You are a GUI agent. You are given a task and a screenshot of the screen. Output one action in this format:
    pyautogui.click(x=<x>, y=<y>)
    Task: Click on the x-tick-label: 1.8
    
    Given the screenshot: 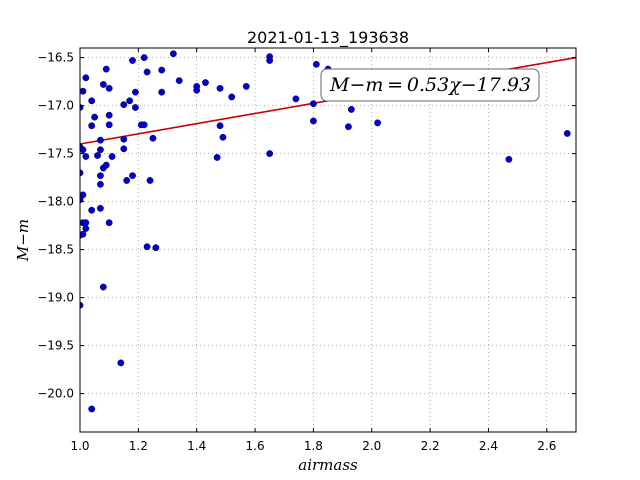 What is the action you would take?
    pyautogui.click(x=313, y=446)
    